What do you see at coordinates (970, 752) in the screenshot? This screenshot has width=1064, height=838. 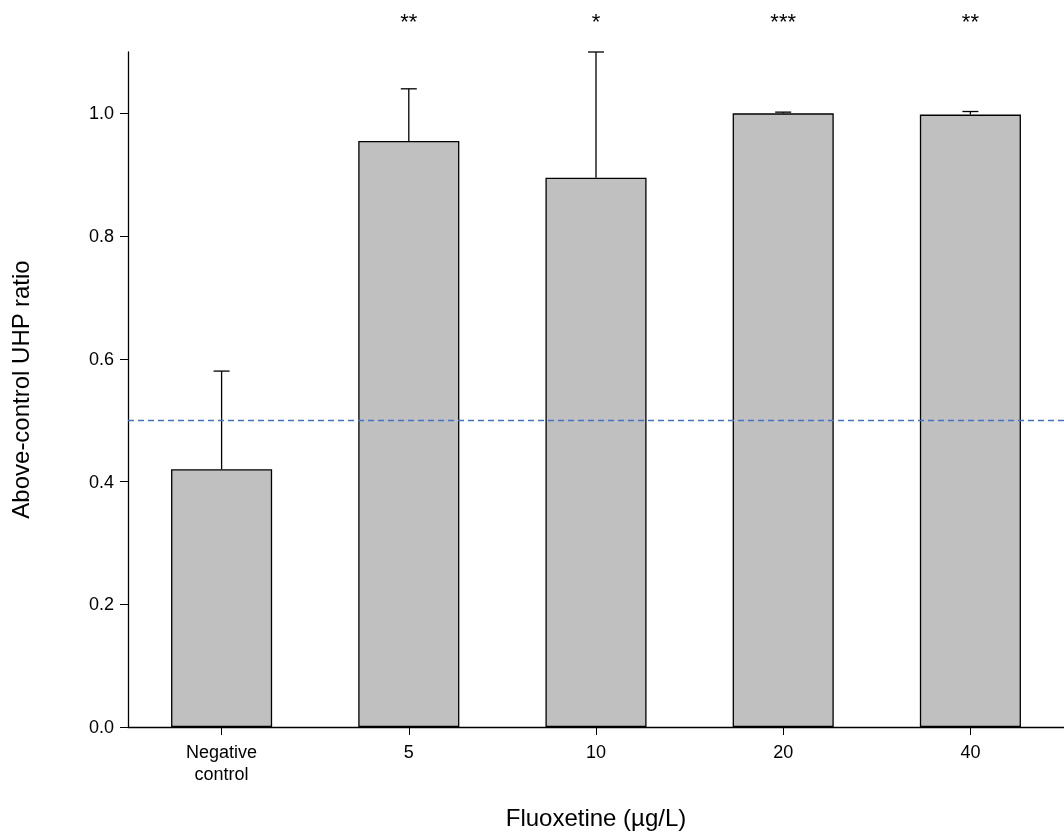 I see `x-tick-label: 40` at bounding box center [970, 752].